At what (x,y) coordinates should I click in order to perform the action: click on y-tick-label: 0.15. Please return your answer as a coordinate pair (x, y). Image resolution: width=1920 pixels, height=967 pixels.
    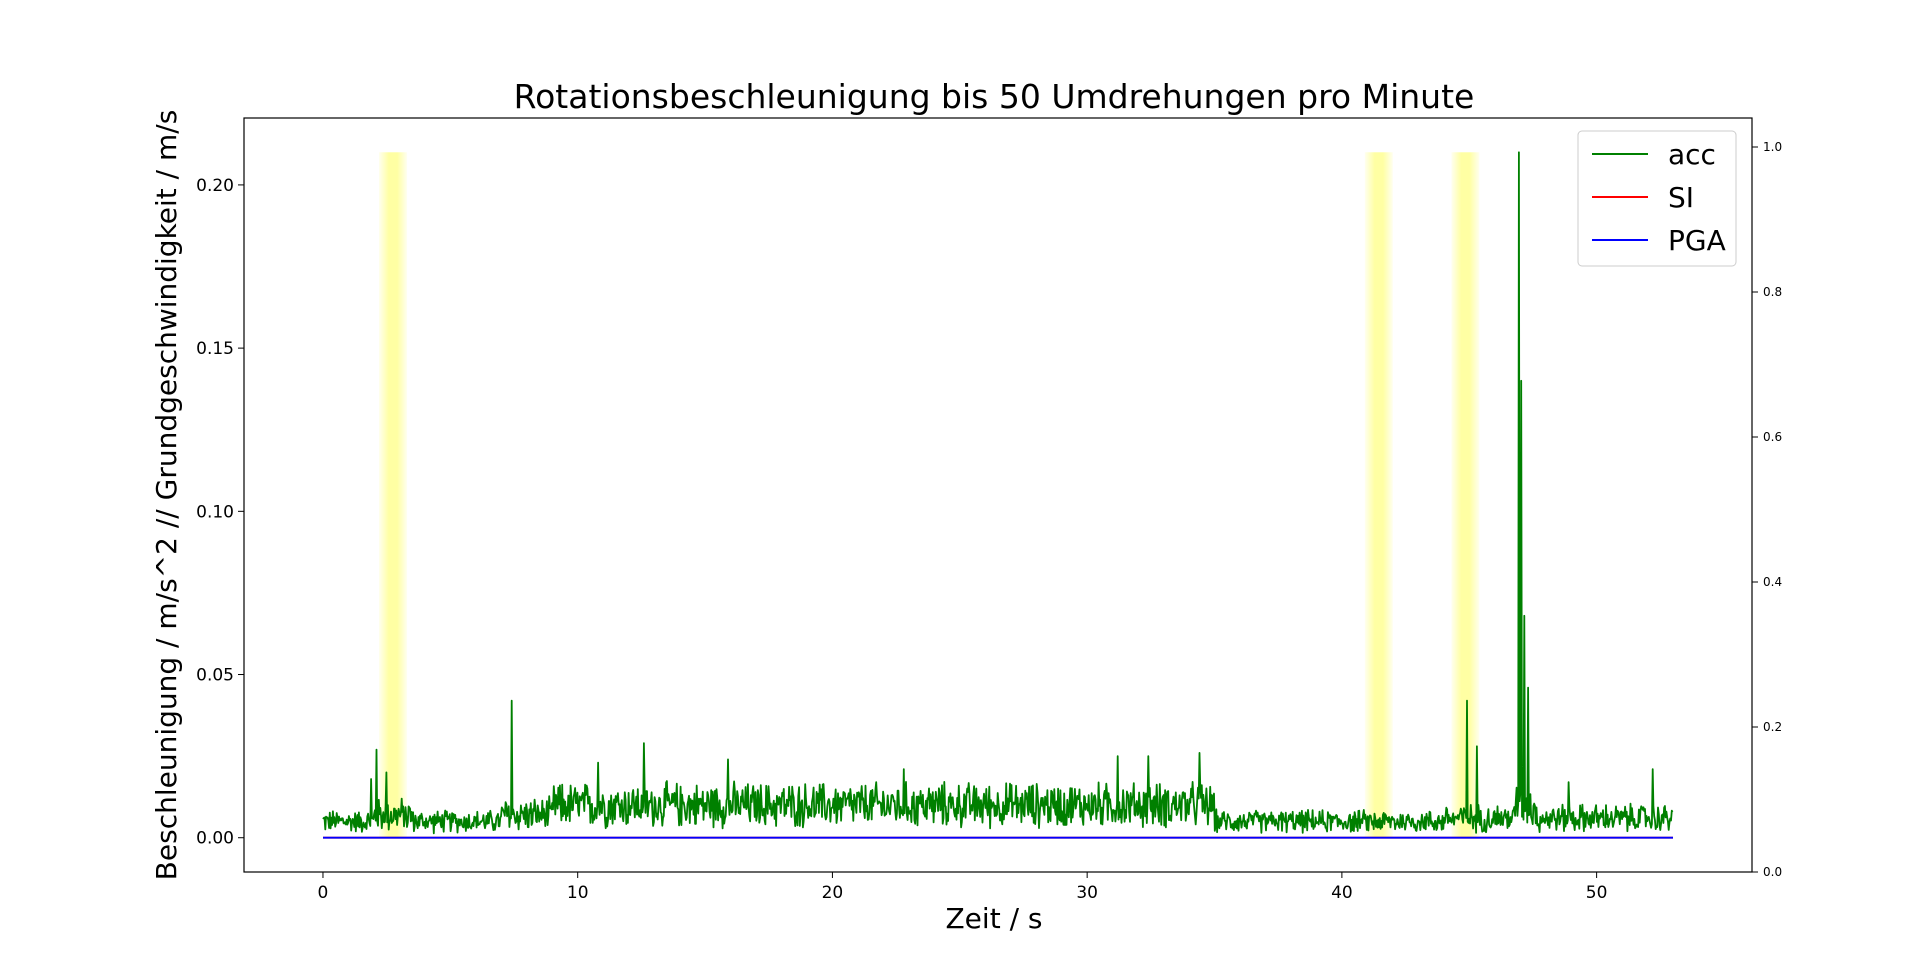
    Looking at the image, I should click on (215, 349).